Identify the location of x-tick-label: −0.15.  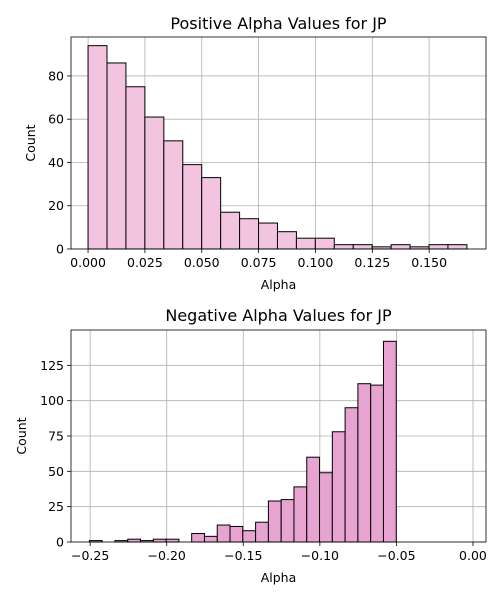
(243, 555).